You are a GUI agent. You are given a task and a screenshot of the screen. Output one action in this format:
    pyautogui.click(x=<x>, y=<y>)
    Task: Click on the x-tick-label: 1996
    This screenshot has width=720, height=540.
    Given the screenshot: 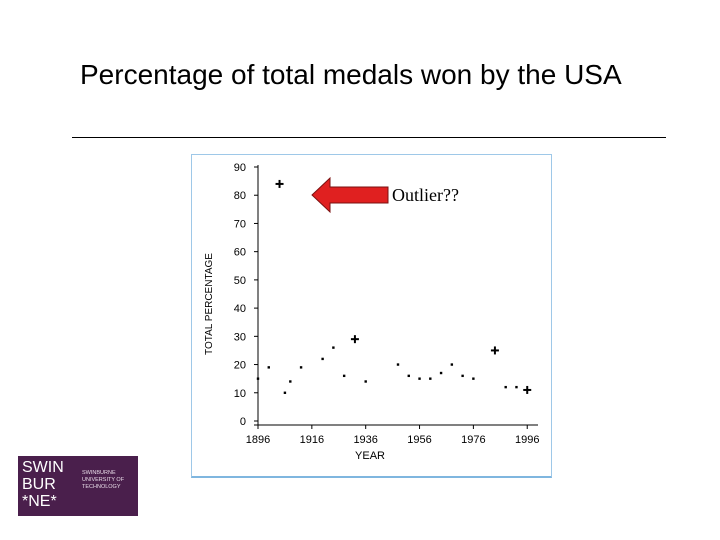 What is the action you would take?
    pyautogui.click(x=527, y=440)
    